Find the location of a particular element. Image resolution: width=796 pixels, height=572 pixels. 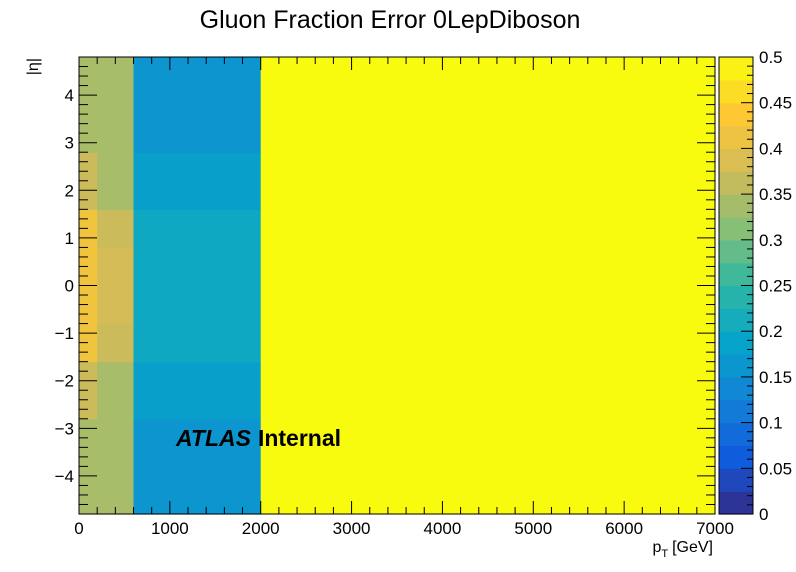

x-tick-label: 1000 is located at coordinates (170, 528).